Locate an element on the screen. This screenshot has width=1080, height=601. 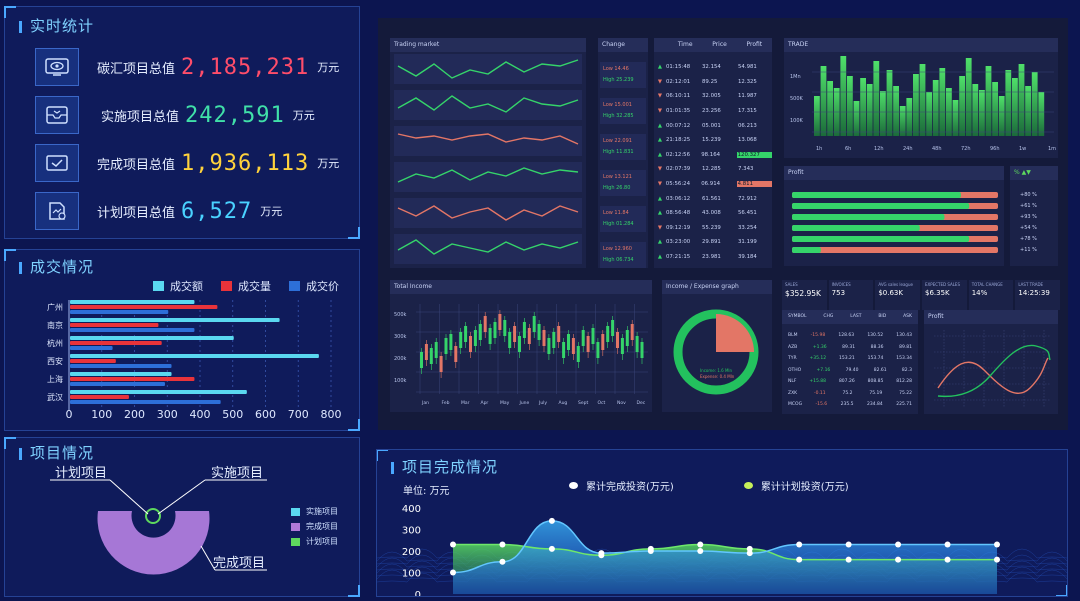
cell-time: 02:07:39 is located at coordinates (678, 169).